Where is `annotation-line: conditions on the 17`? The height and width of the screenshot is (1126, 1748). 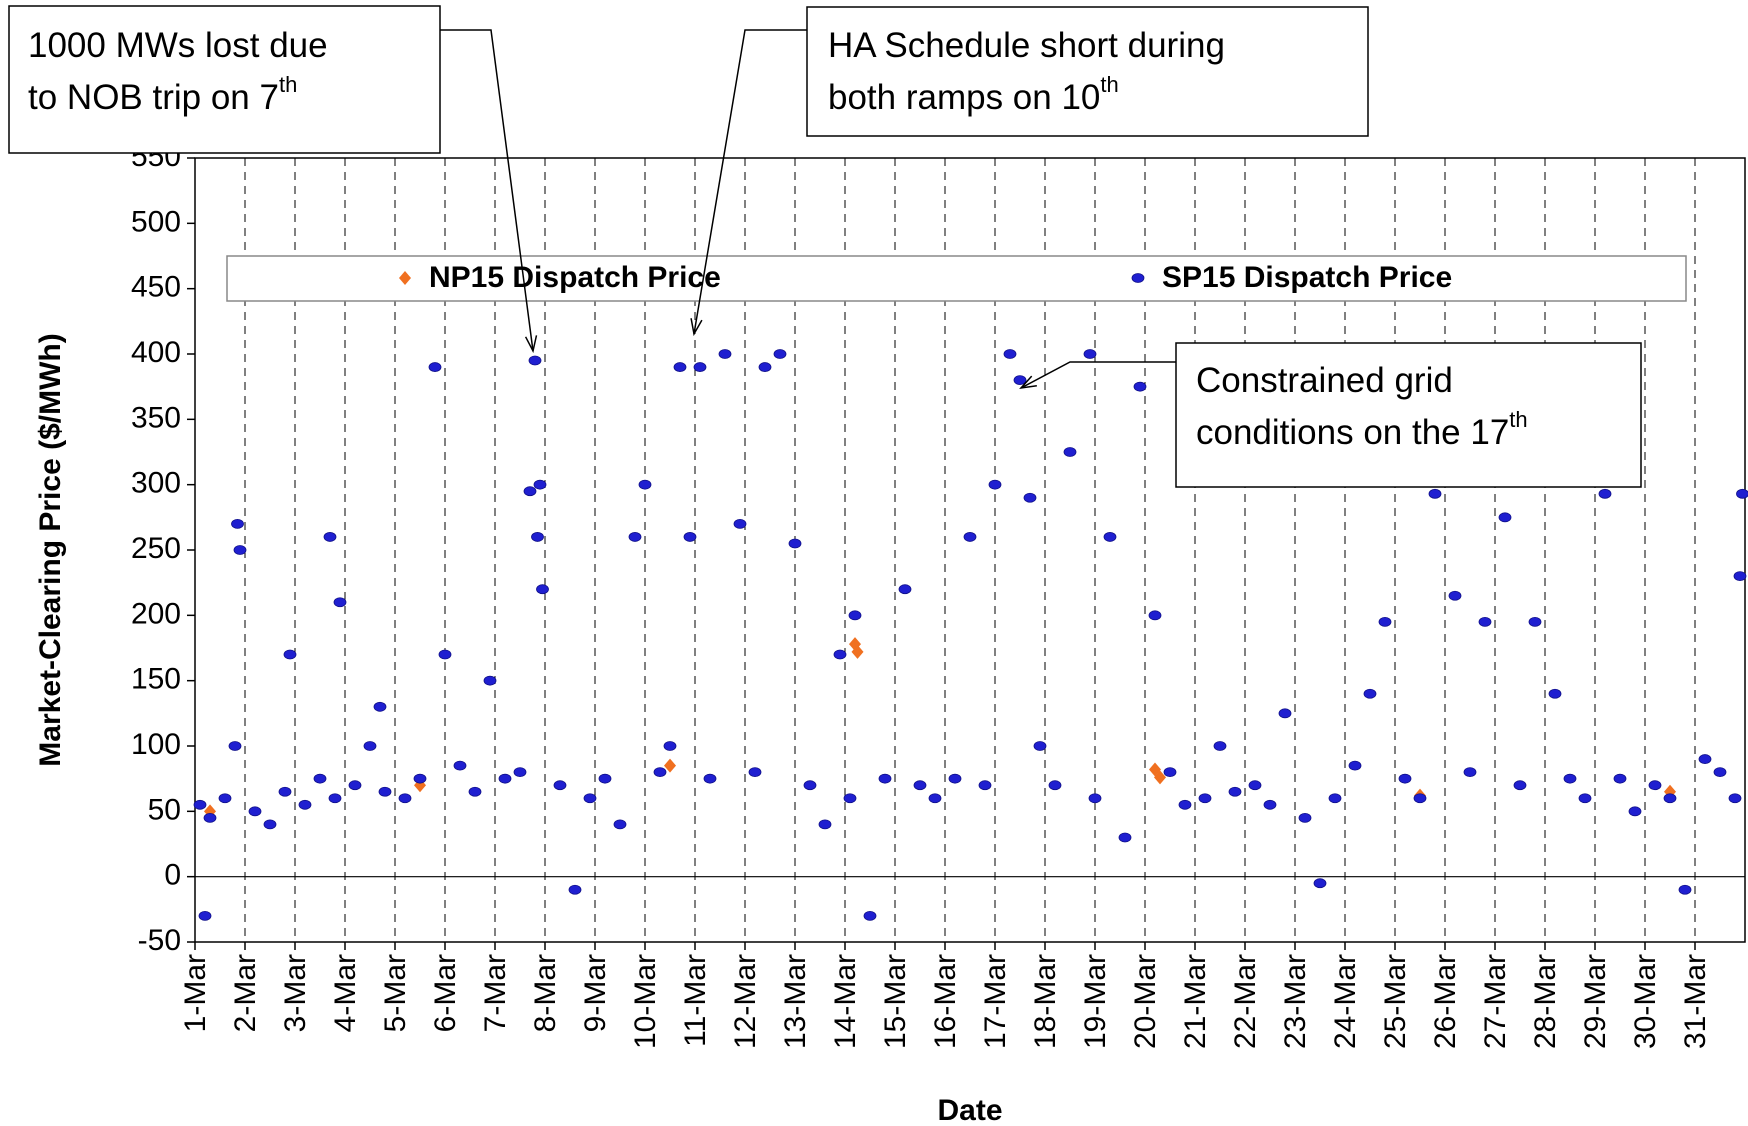 annotation-line: conditions on the 17 is located at coordinates (1352, 432).